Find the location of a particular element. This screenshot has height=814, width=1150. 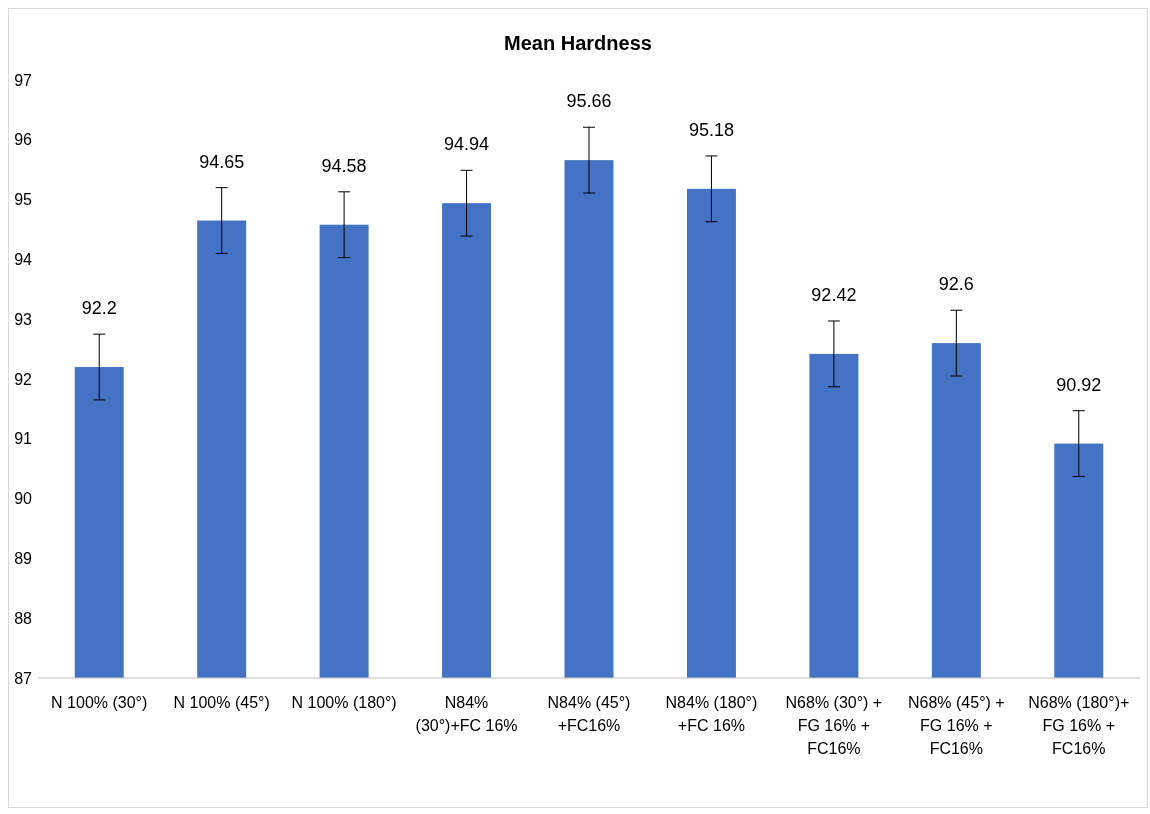

data-label: 92.42 is located at coordinates (834, 294).